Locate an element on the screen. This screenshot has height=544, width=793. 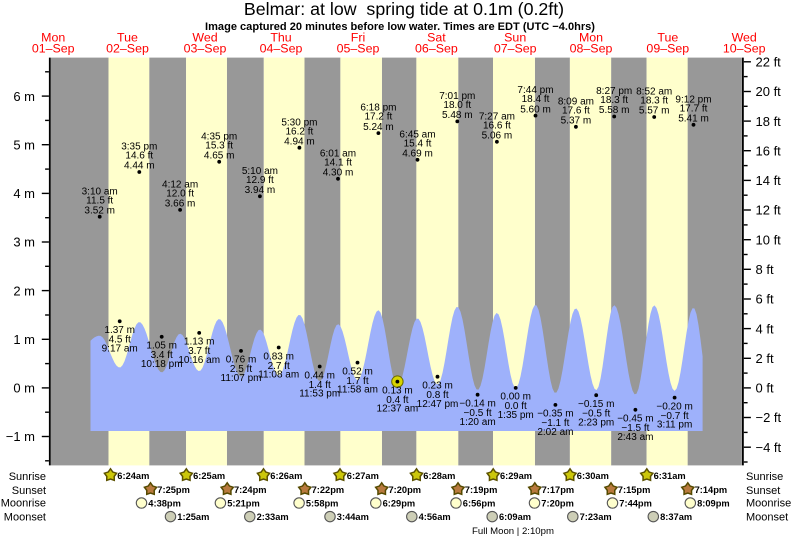
svg-text: 5.06 m is located at coordinates (497, 136).